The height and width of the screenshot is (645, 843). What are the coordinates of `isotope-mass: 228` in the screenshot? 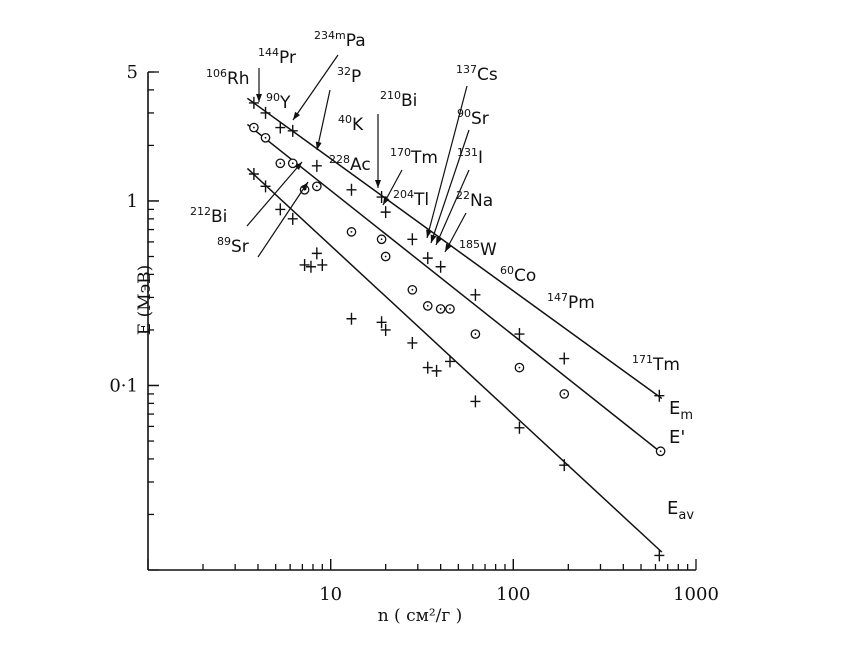 It's located at (339, 159).